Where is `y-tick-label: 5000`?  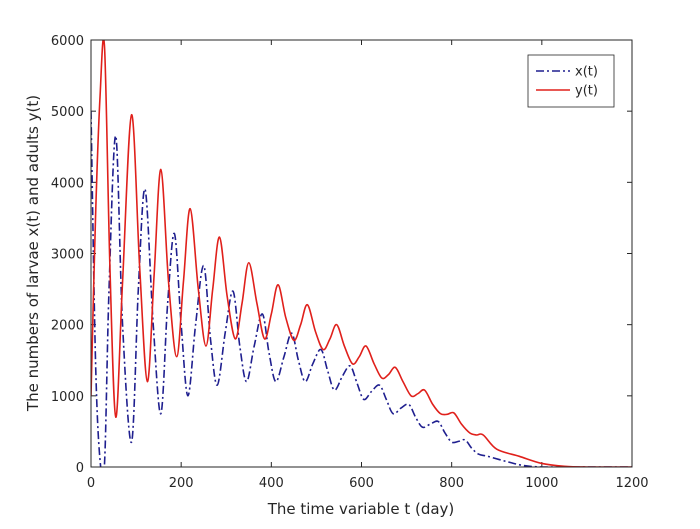
y-tick-label: 5000 is located at coordinates (67, 112).